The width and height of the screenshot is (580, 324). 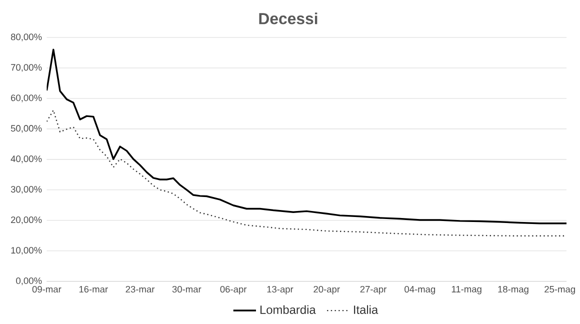 What do you see at coordinates (288, 18) in the screenshot?
I see `chart-title: Decessi` at bounding box center [288, 18].